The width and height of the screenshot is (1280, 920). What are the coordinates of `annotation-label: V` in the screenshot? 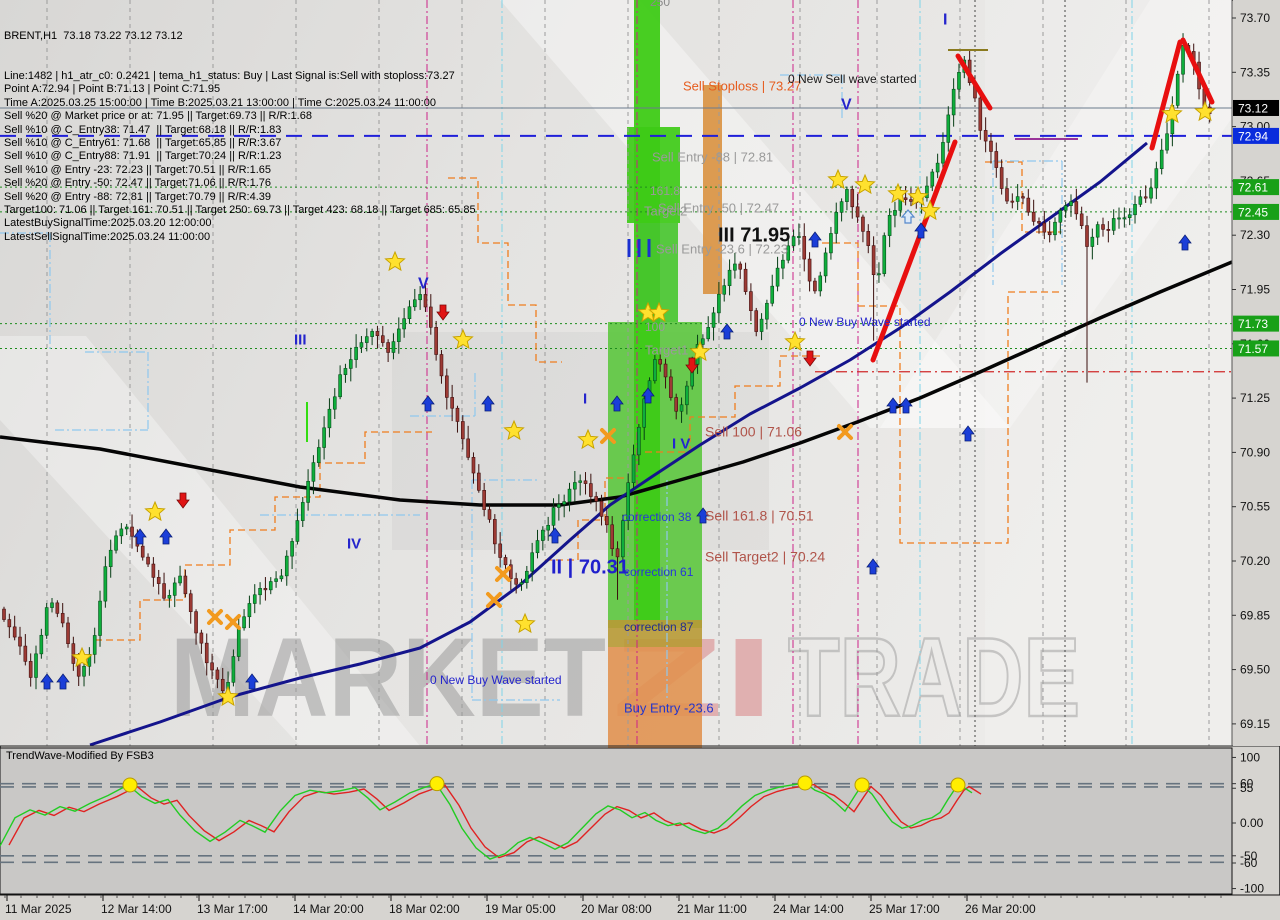 It's located at (846, 104).